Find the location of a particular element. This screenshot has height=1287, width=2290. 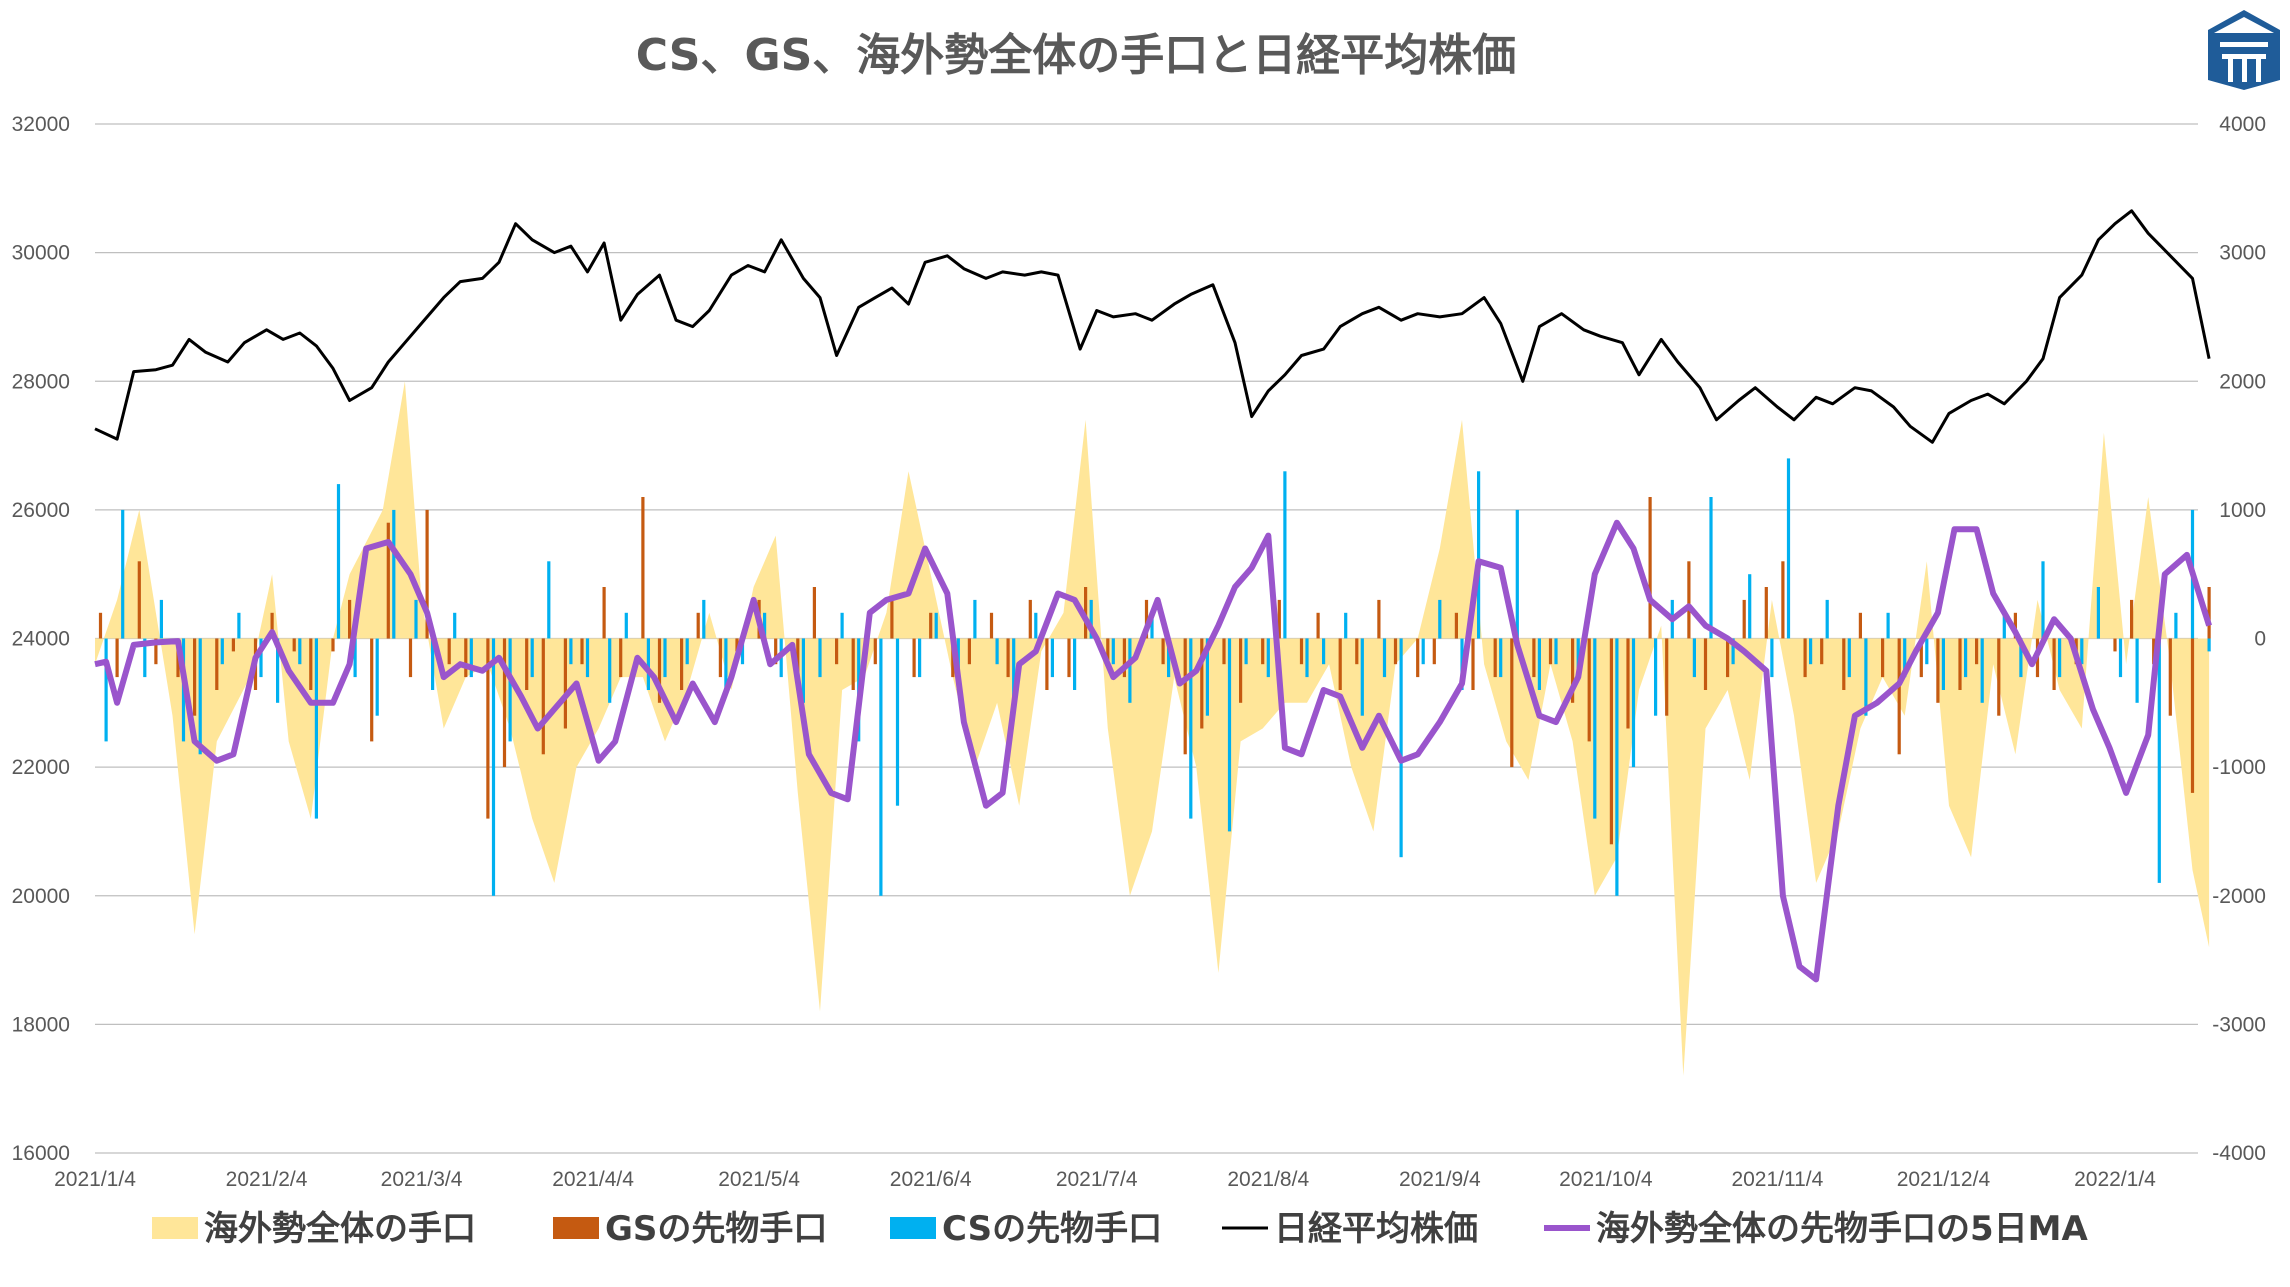

legend-item-total-flow-label: 海外勢全体の手口 is located at coordinates (340, 1229).